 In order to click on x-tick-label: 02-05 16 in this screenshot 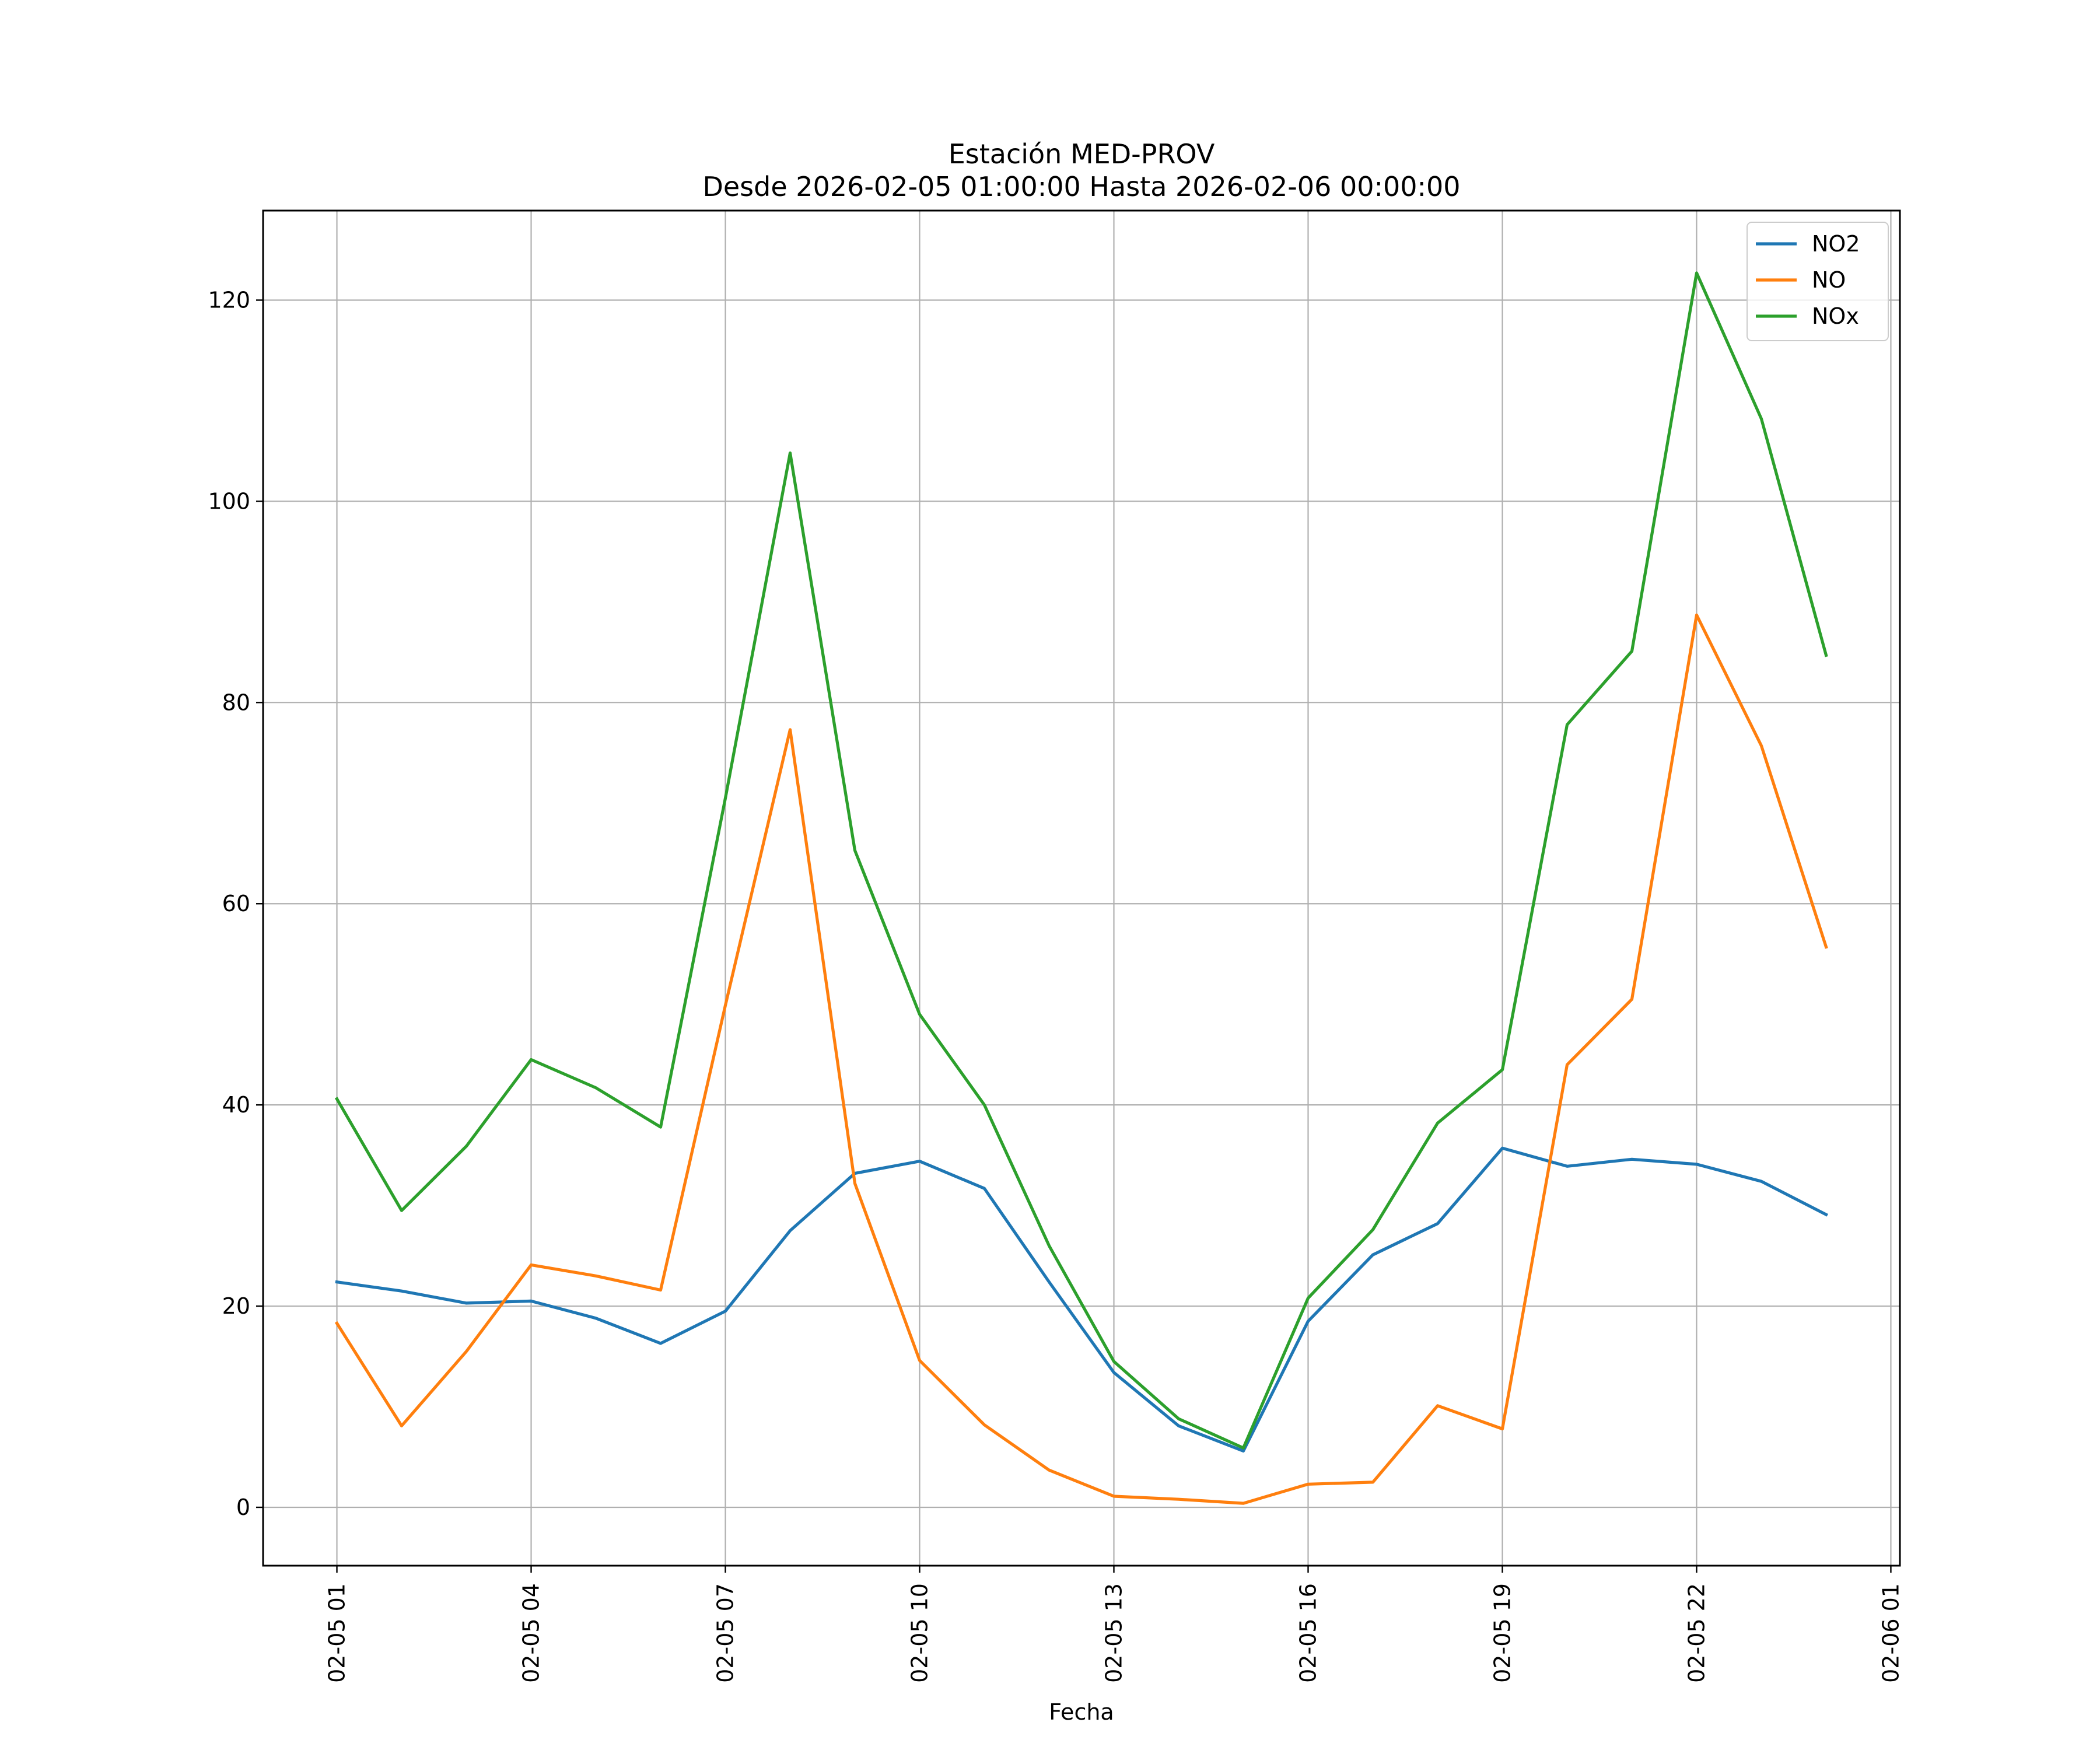, I will do `click(1308, 1633)`.